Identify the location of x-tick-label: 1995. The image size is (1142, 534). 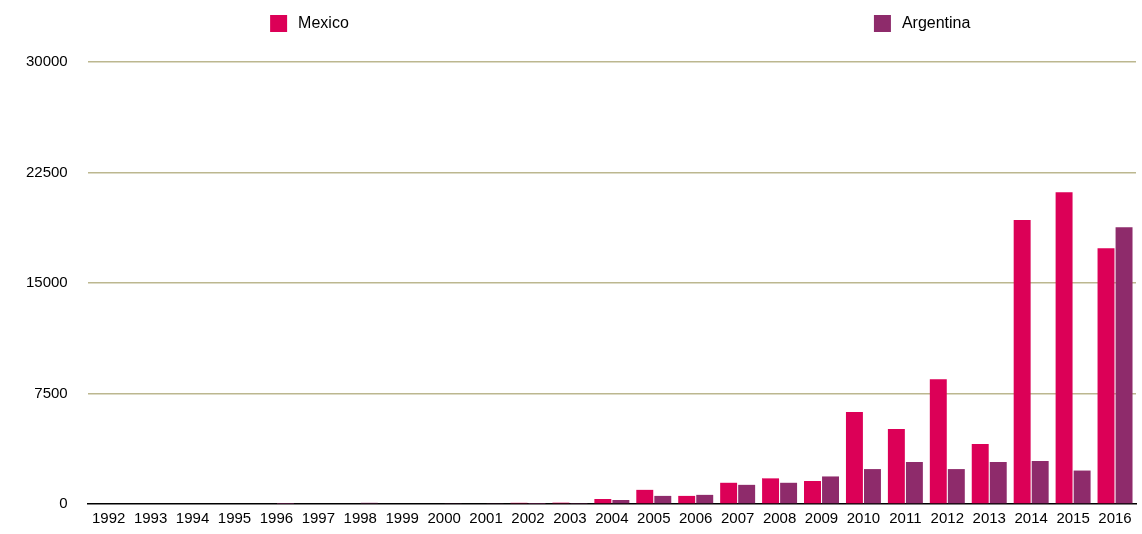
(234, 518).